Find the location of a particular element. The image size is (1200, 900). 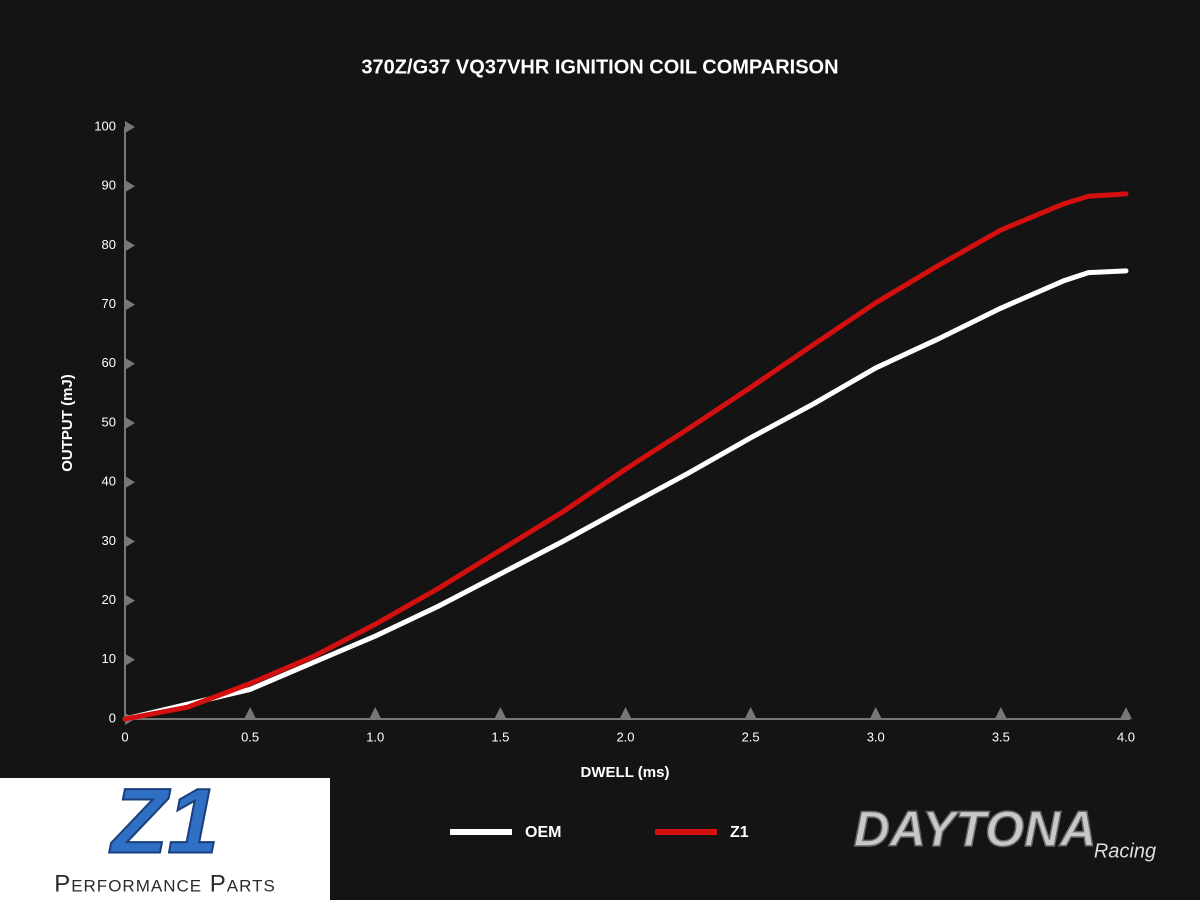

x-axis-label: DWELL (ms) is located at coordinates (625, 772).